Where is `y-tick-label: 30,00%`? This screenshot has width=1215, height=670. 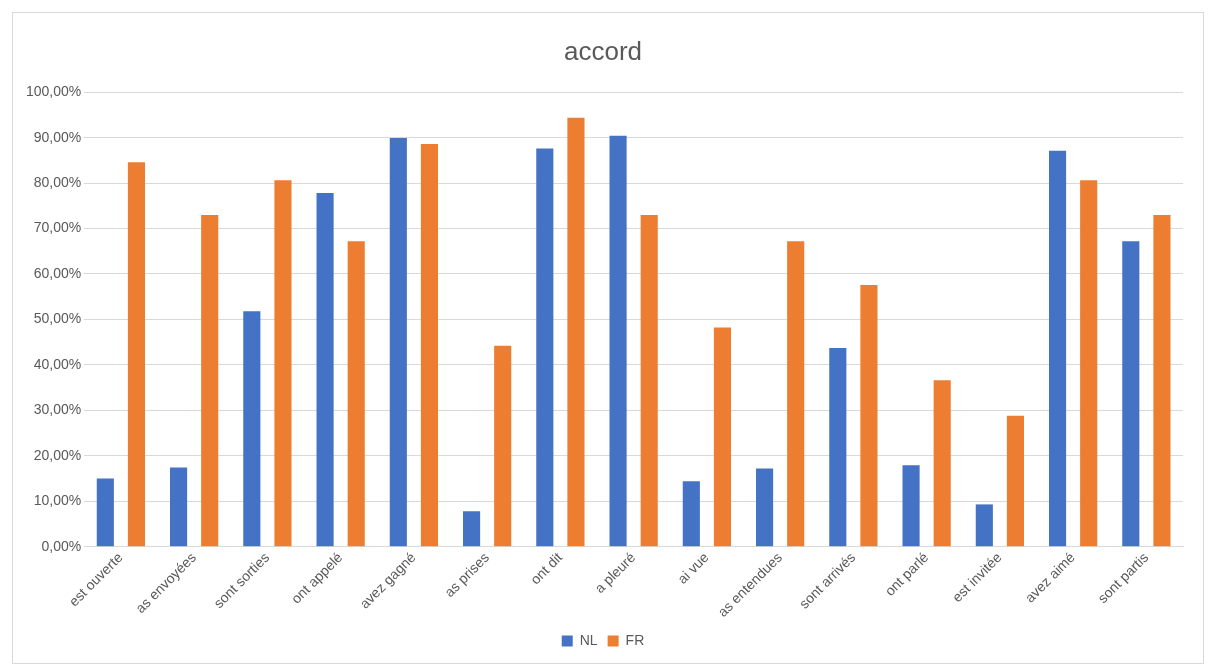
y-tick-label: 30,00% is located at coordinates (57, 409).